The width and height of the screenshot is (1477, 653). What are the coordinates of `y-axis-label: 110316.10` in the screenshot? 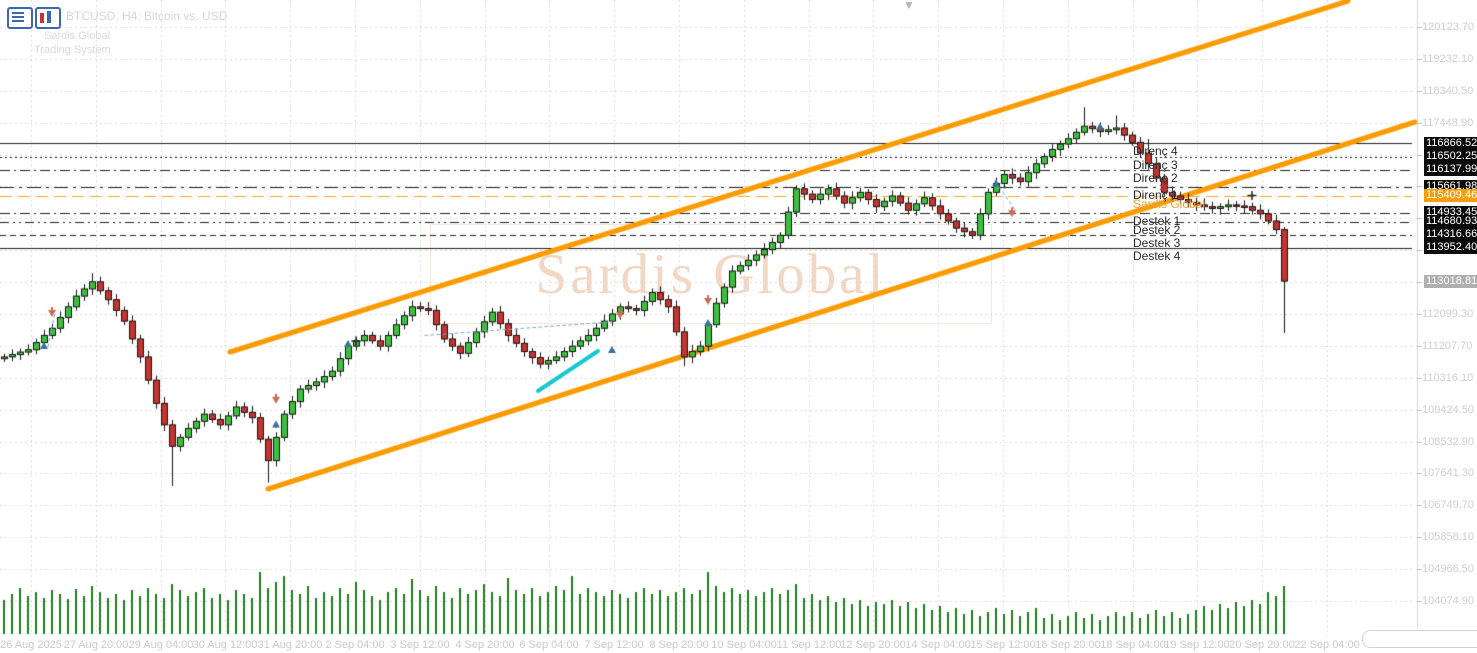 It's located at (1448, 377).